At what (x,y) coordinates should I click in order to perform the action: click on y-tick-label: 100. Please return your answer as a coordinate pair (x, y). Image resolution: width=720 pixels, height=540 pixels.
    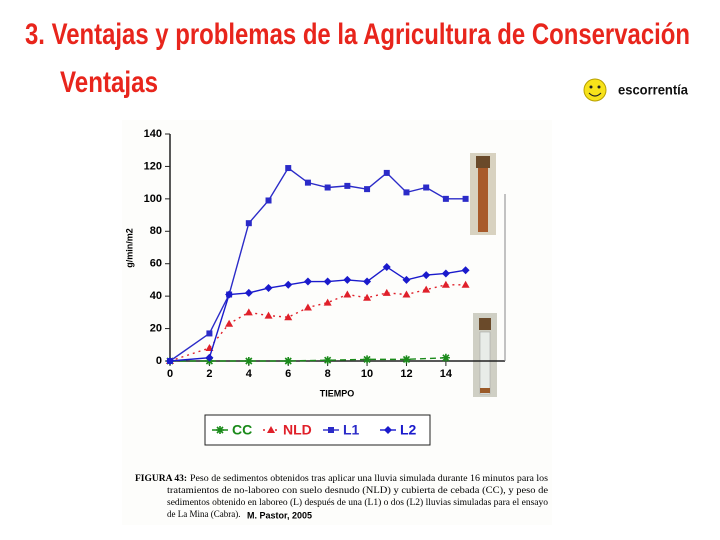
    Looking at the image, I should click on (153, 199).